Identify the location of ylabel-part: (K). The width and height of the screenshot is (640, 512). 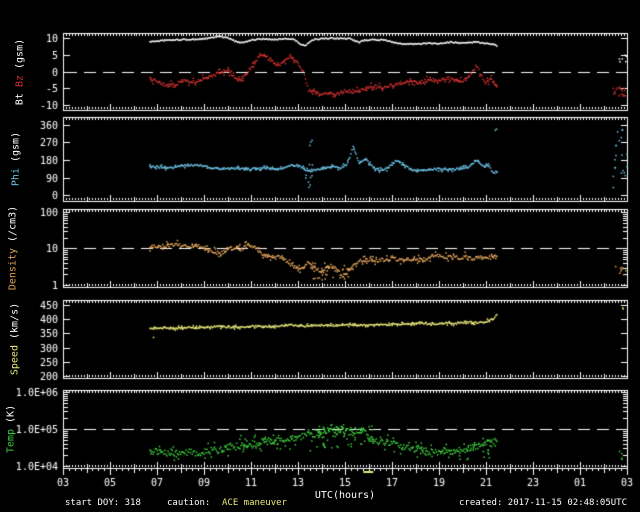
(11, 413).